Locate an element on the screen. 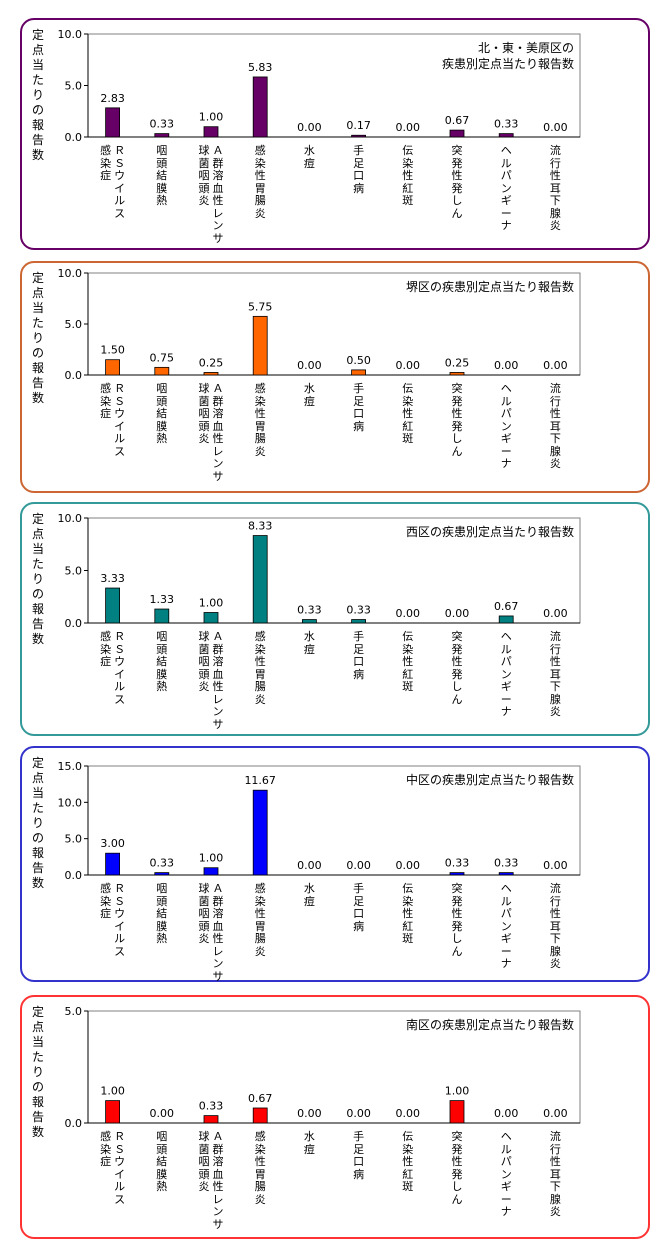 The width and height of the screenshot is (660, 1257). chart-title: 南区の疾患別定点当たり報告数 is located at coordinates (489, 1025).